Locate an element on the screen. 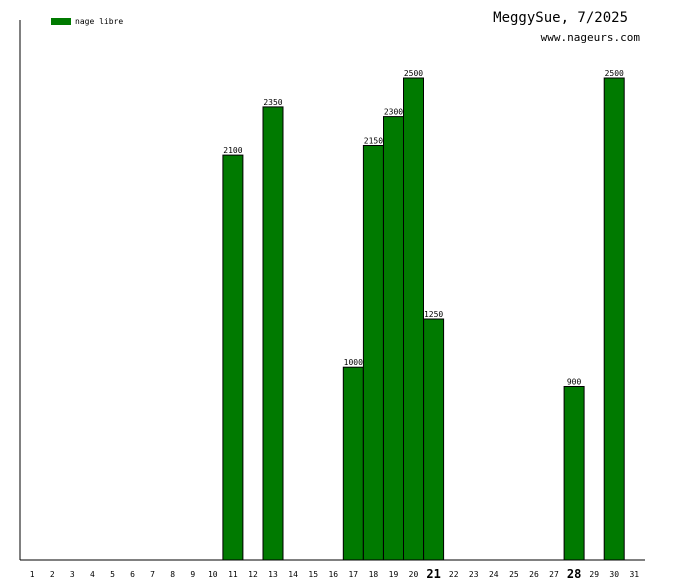 This screenshot has height=580, width=680. value-label-day-18: 2150 is located at coordinates (373, 141).